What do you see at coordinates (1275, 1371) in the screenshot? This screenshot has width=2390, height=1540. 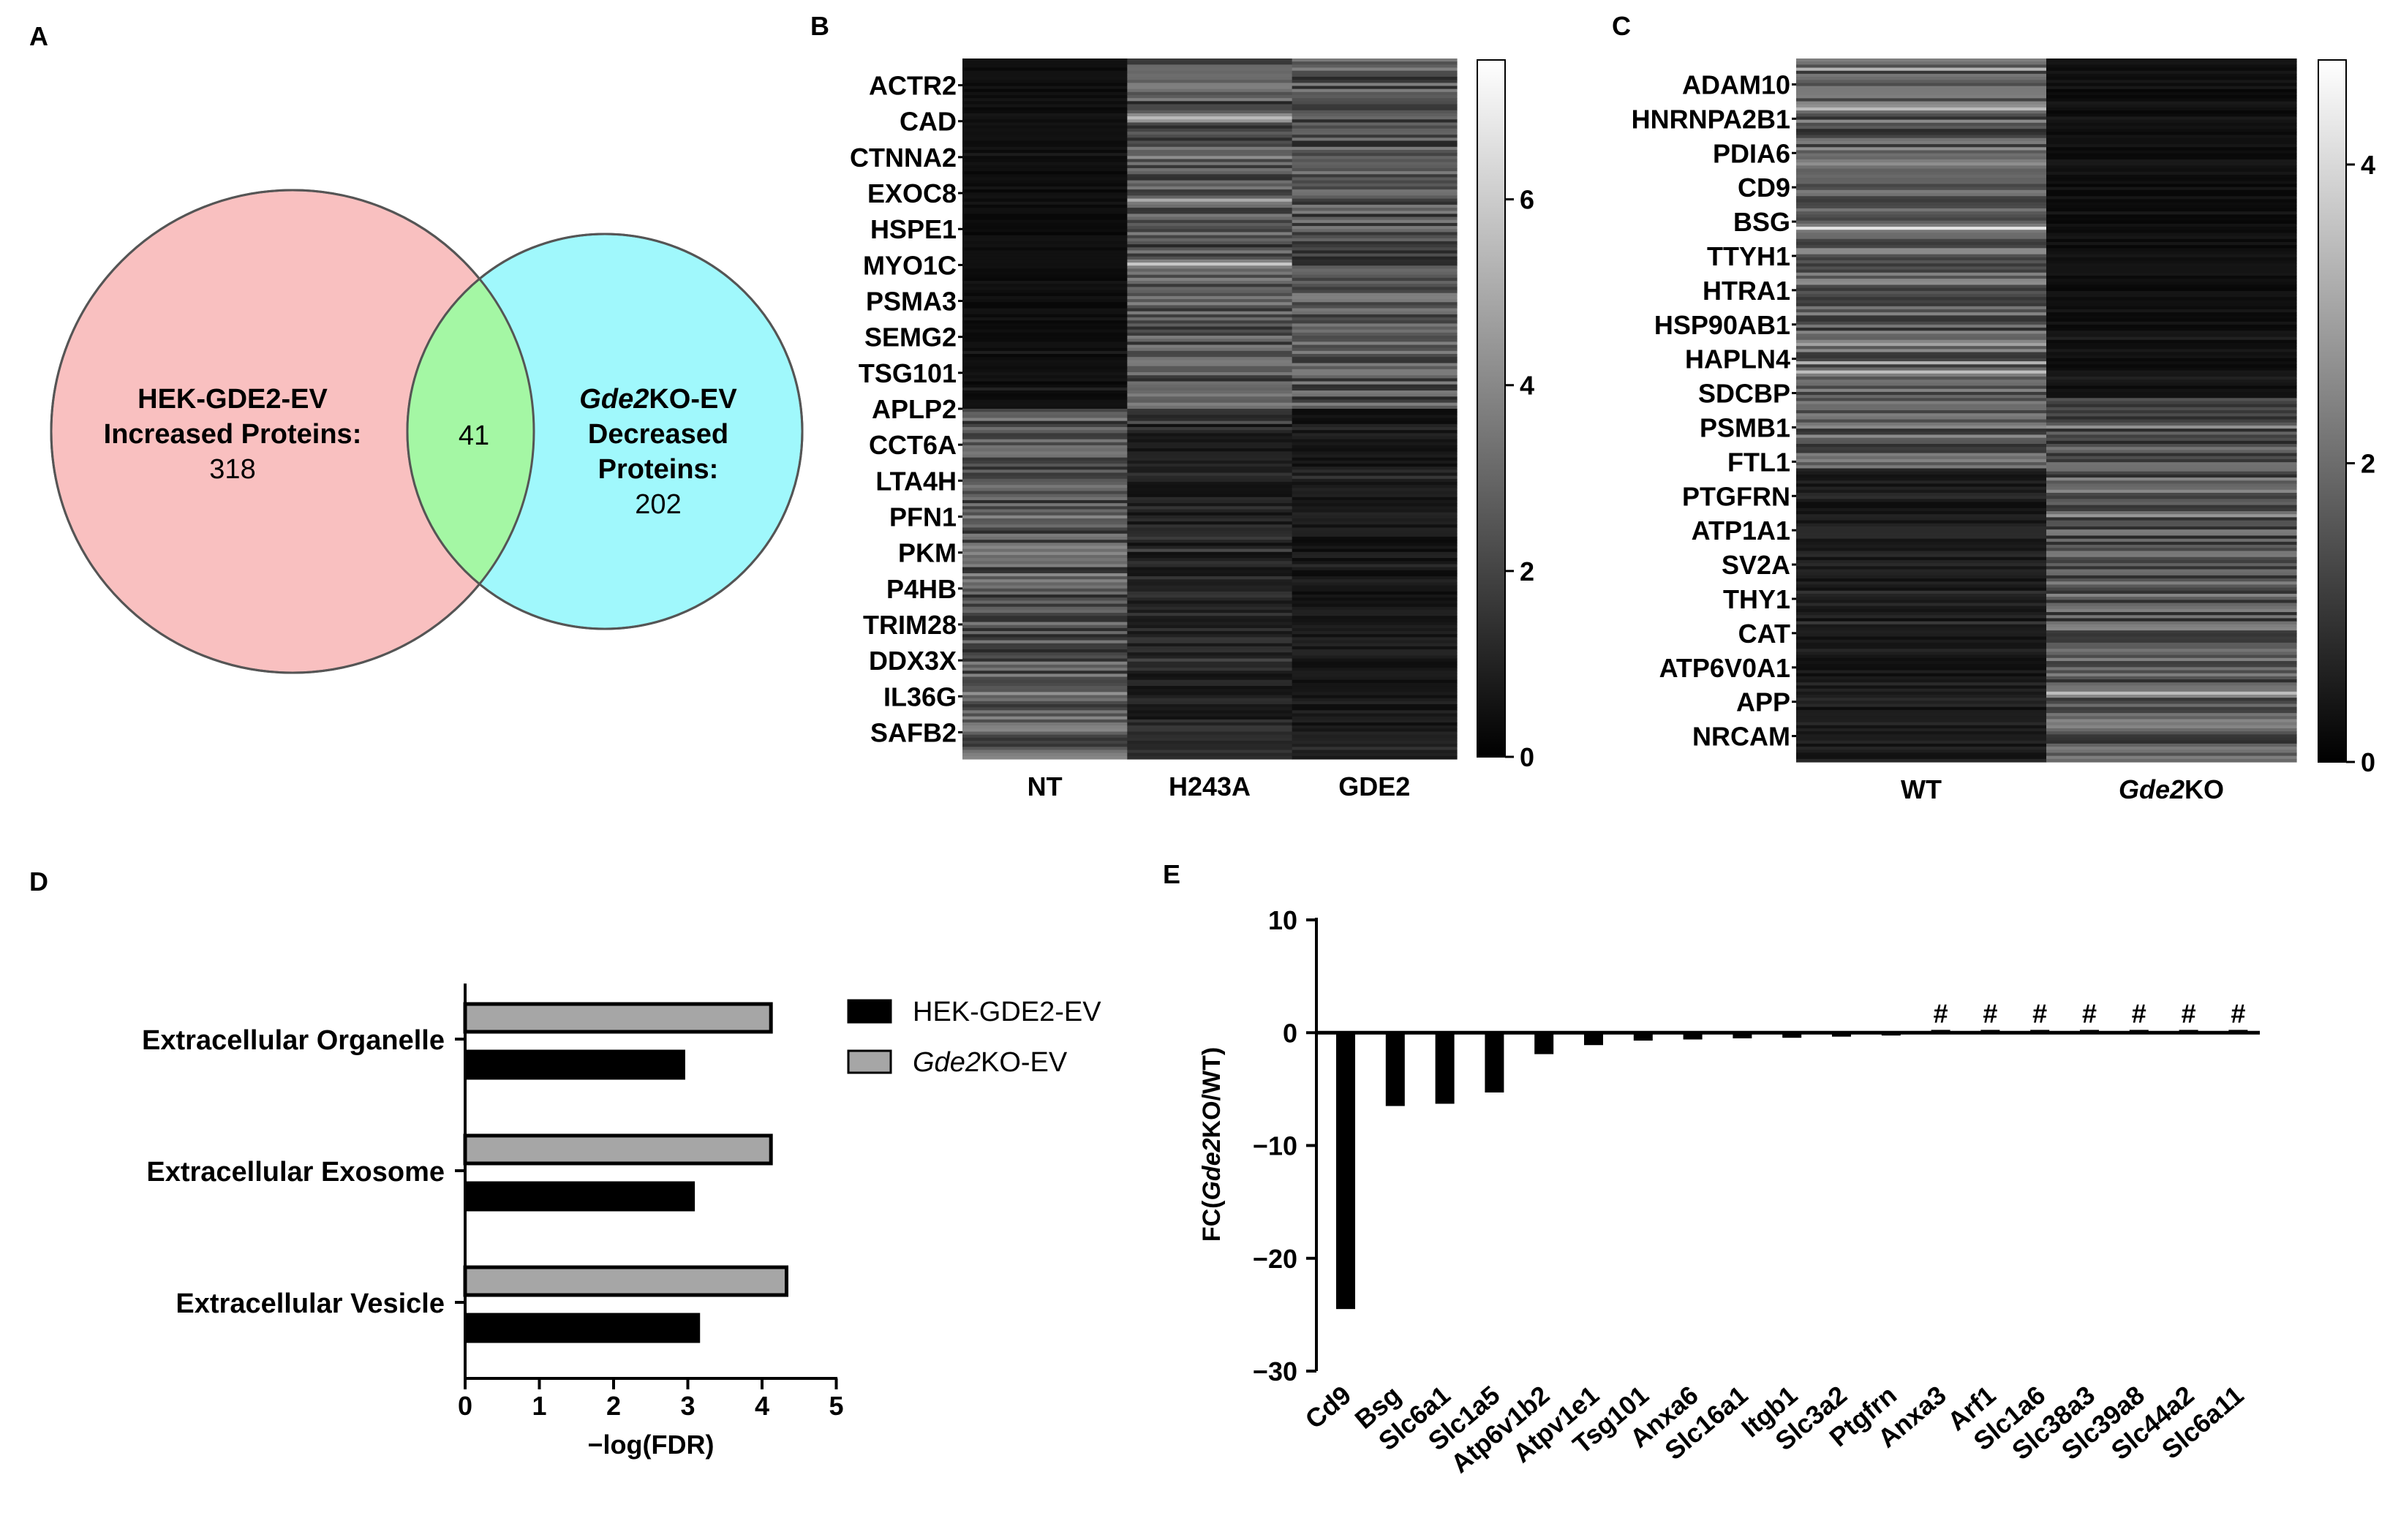 I see `y-tick-label: −30` at bounding box center [1275, 1371].